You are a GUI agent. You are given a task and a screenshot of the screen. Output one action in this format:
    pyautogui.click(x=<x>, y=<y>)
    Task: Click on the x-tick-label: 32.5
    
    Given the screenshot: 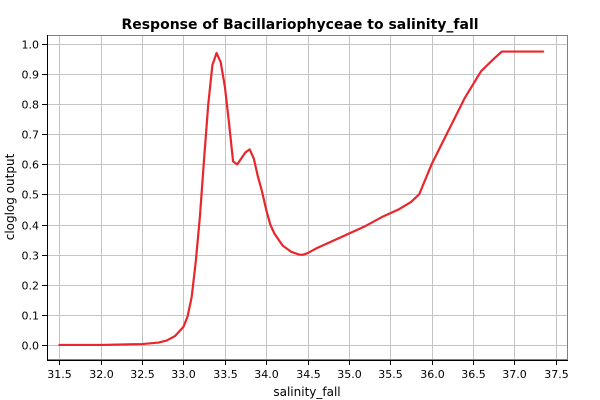 What is the action you would take?
    pyautogui.click(x=142, y=374)
    